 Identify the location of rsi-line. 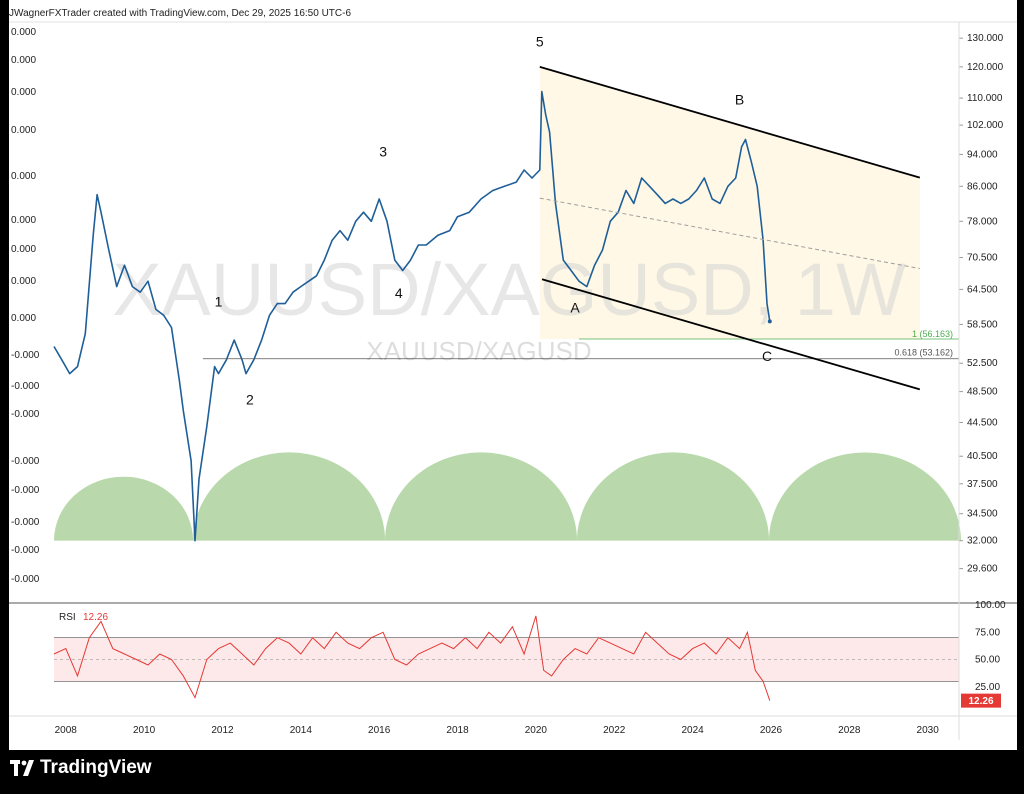
(412, 658).